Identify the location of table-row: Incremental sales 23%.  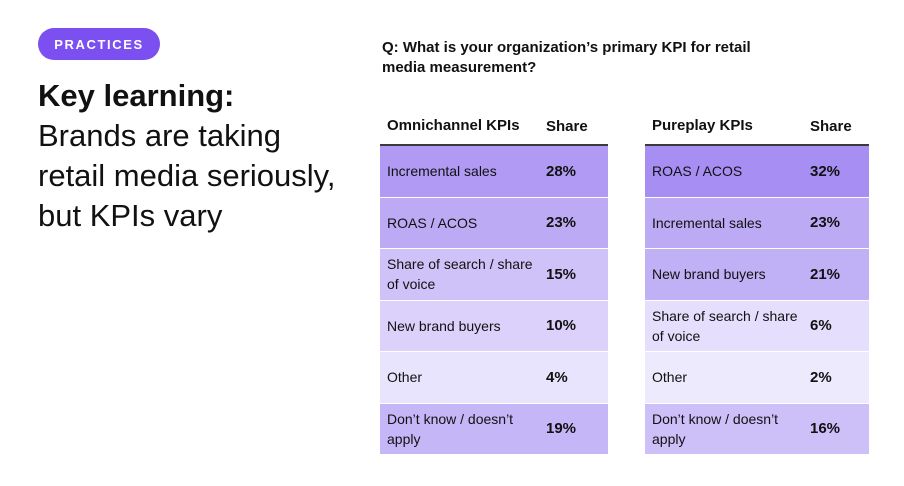
(757, 223).